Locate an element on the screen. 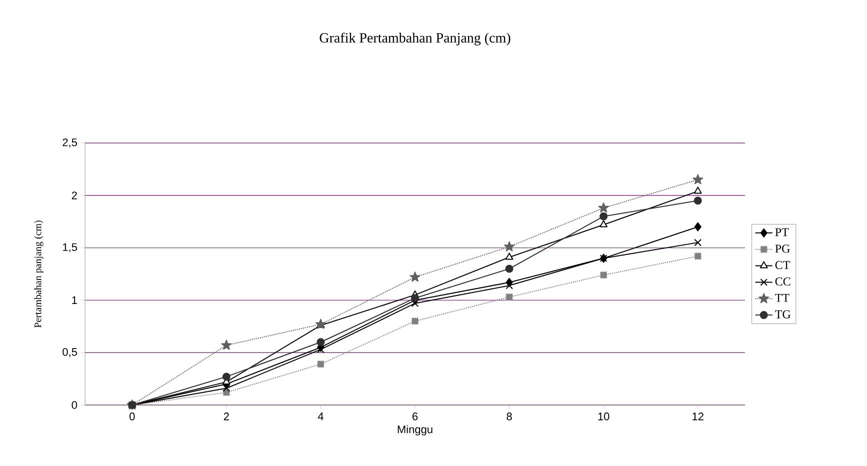 This screenshot has width=867, height=466. y-tick-label: 0 is located at coordinates (75, 405).